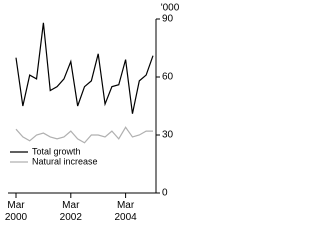 This screenshot has width=320, height=240. What do you see at coordinates (125, 211) in the screenshot?
I see `x-tick-label: Mar 2004` at bounding box center [125, 211].